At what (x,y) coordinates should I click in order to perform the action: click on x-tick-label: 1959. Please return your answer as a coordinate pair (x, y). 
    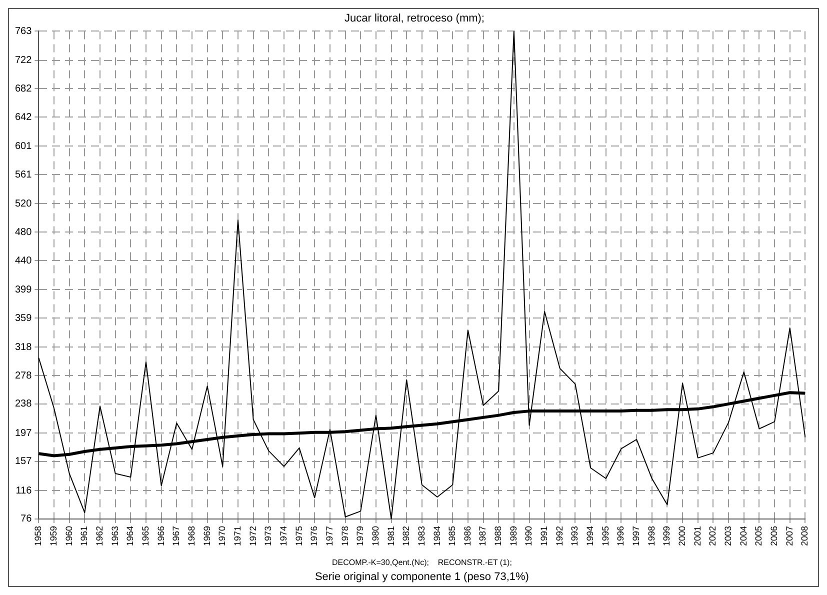
    Looking at the image, I should click on (53, 536).